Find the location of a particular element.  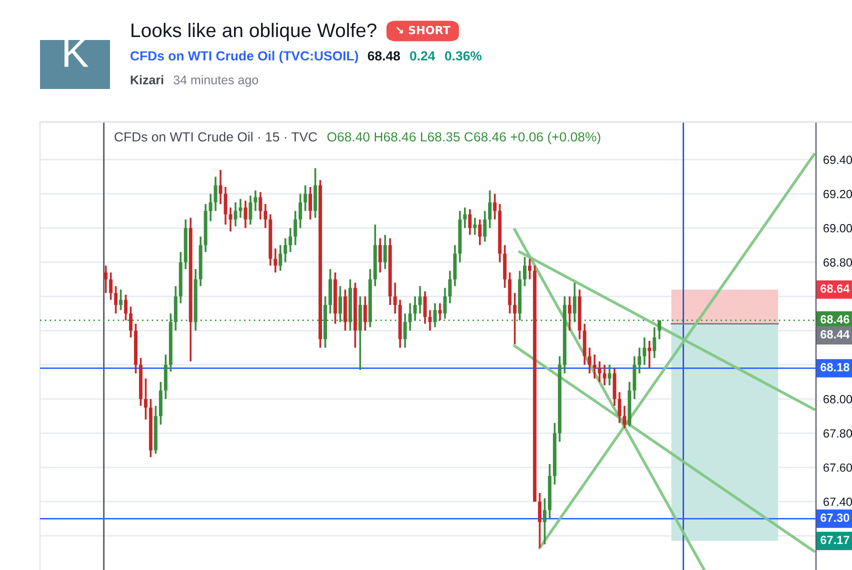

y-tick-label: 67.80 is located at coordinates (838, 433).